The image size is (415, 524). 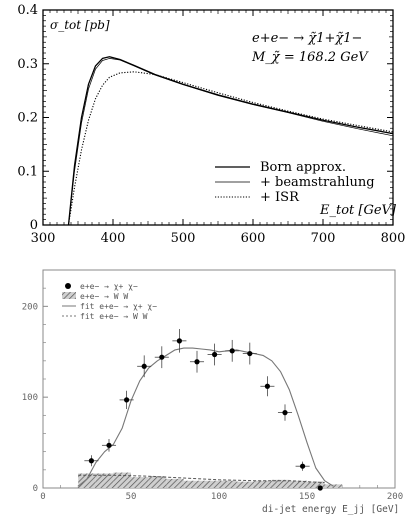 I want to click on bottom-y-tick-label: 200, so click(x=30, y=307).